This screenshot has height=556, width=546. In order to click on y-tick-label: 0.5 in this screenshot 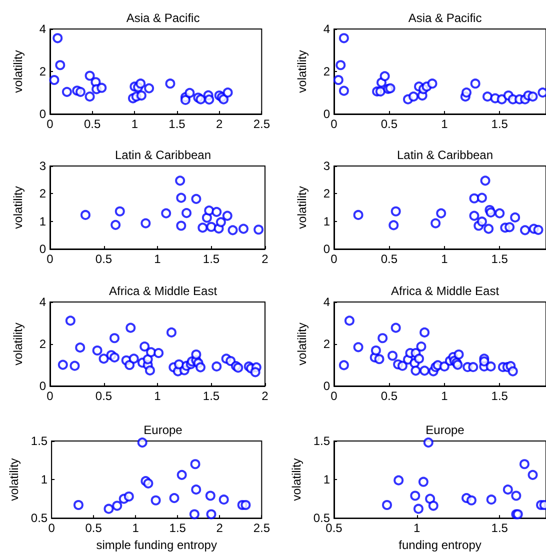, I will do `click(39, 518)`.